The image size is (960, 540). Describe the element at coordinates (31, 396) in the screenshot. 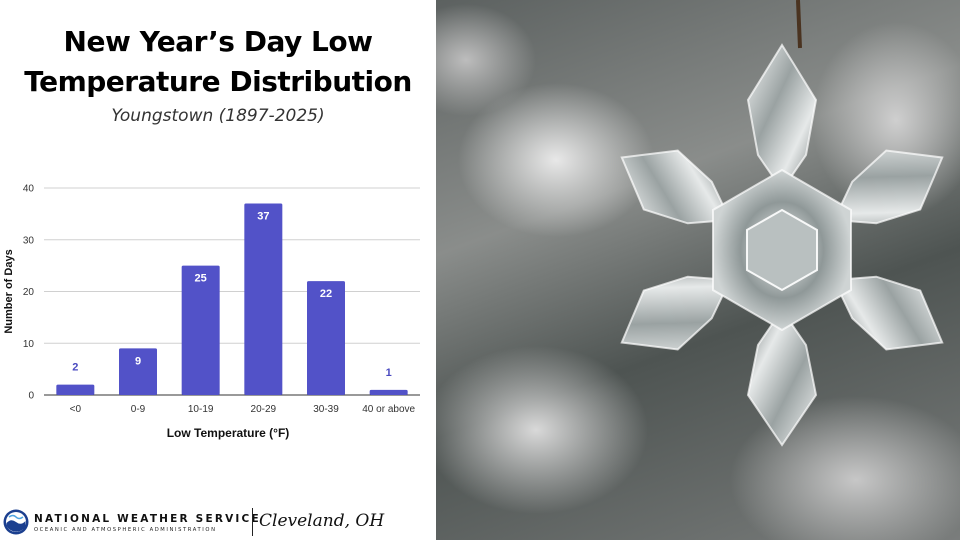

I see `y-tick-label: 0` at that location.